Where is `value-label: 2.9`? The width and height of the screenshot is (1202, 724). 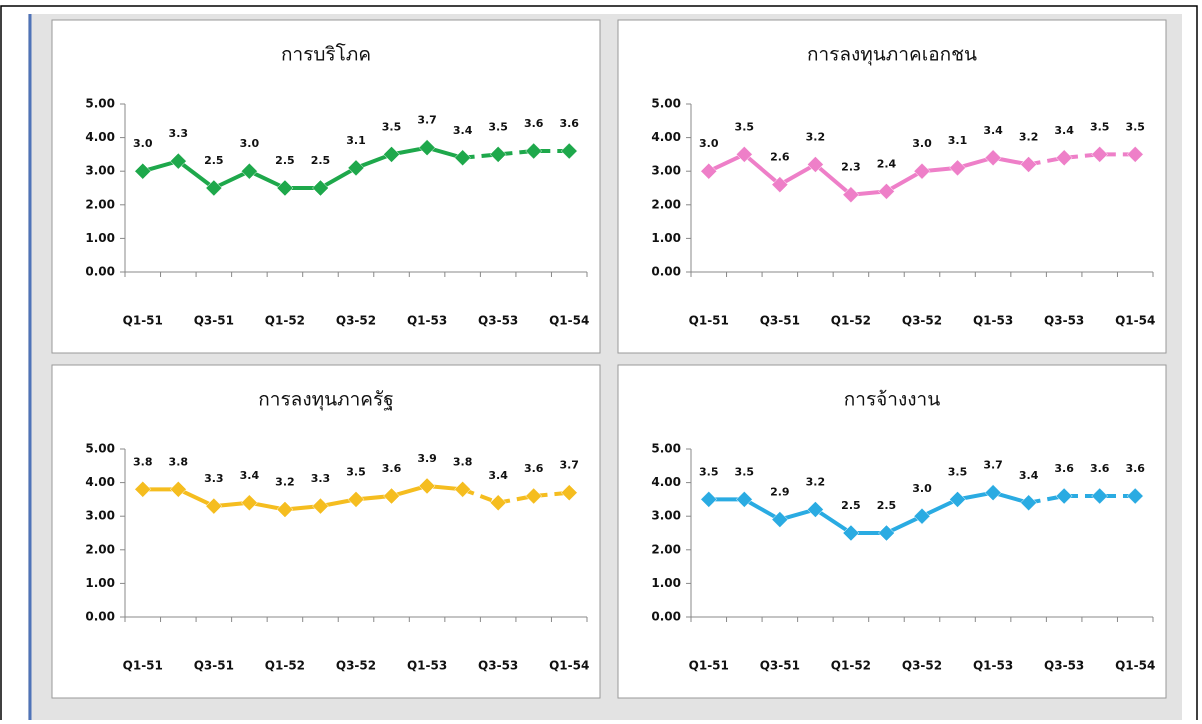
value-label: 2.9 is located at coordinates (780, 492).